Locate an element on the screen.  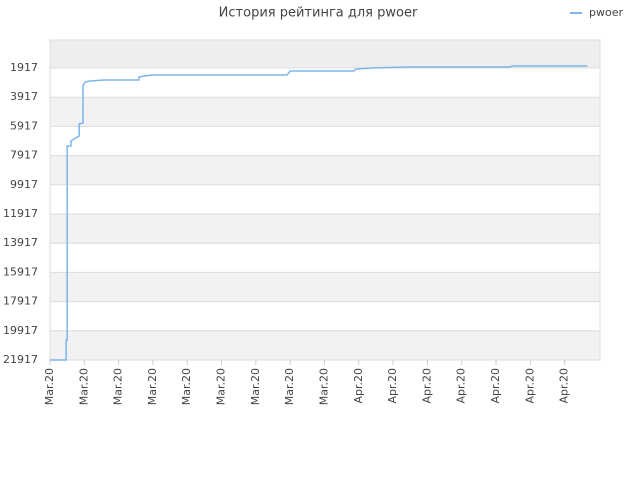
chart-title: История рейтинга для pwoer is located at coordinates (318, 13).